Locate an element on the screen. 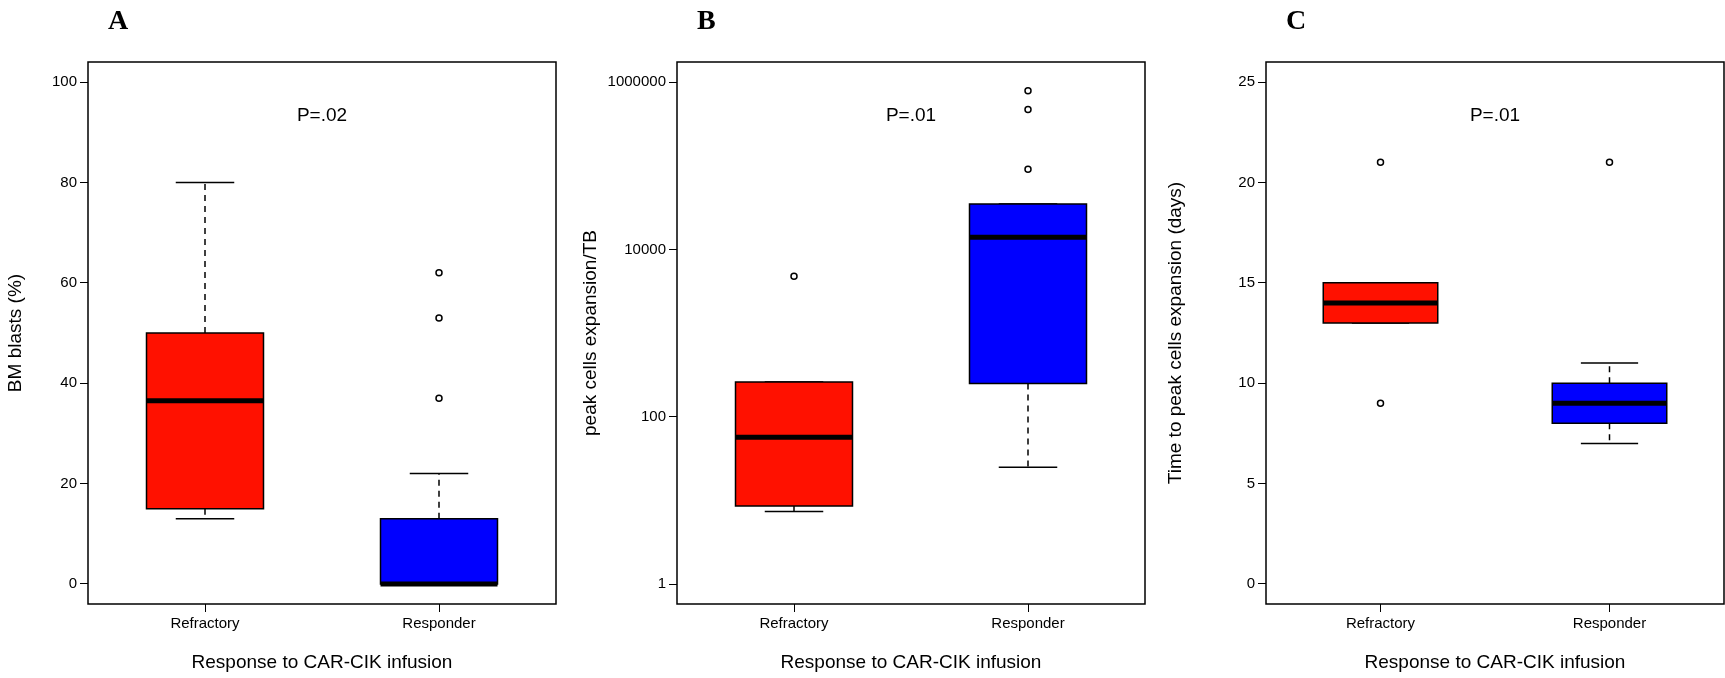  y-axis-title: Time to peak cells expansion (days) is located at coordinates (1174, 333).